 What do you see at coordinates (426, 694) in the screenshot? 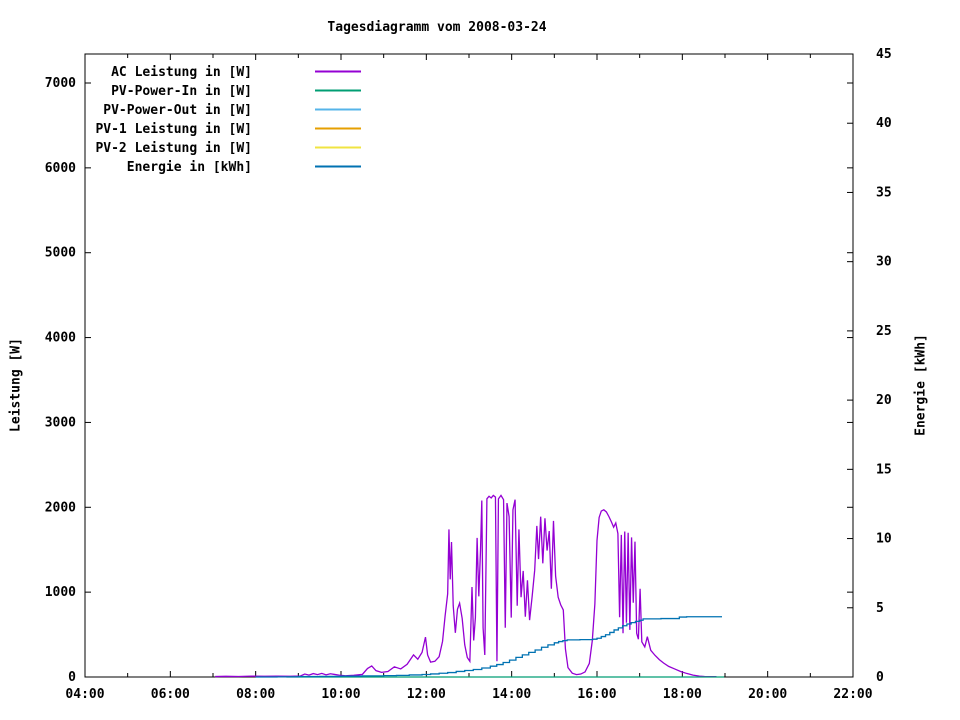
I see `x-tick-label: 12:00` at bounding box center [426, 694].